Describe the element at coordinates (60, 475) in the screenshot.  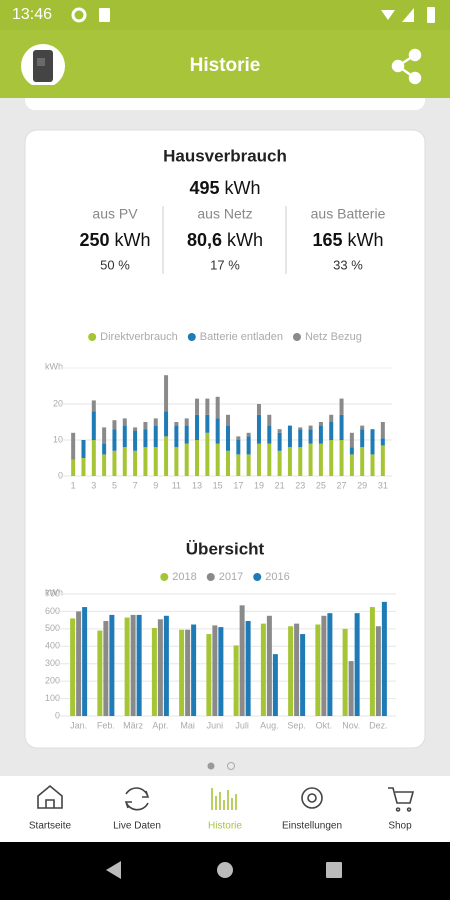
I see `y-tick-label: 0` at that location.